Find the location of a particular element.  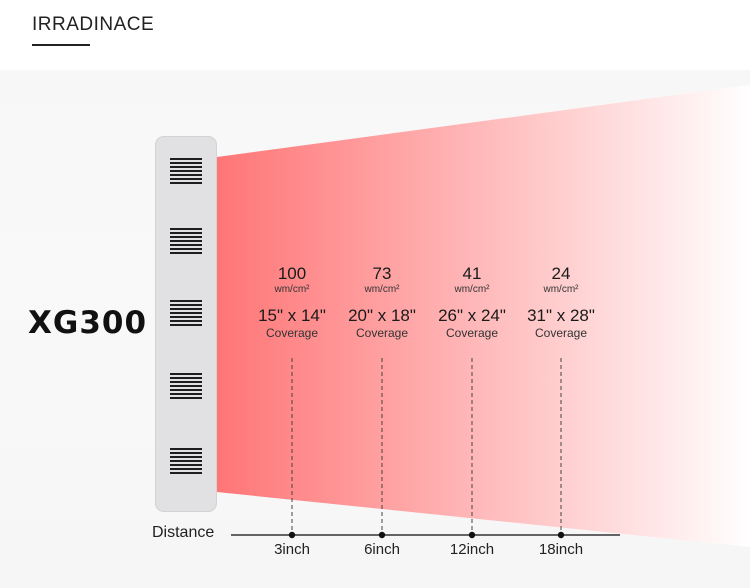

distance-tick-label: 18inch is located at coordinates (561, 549).